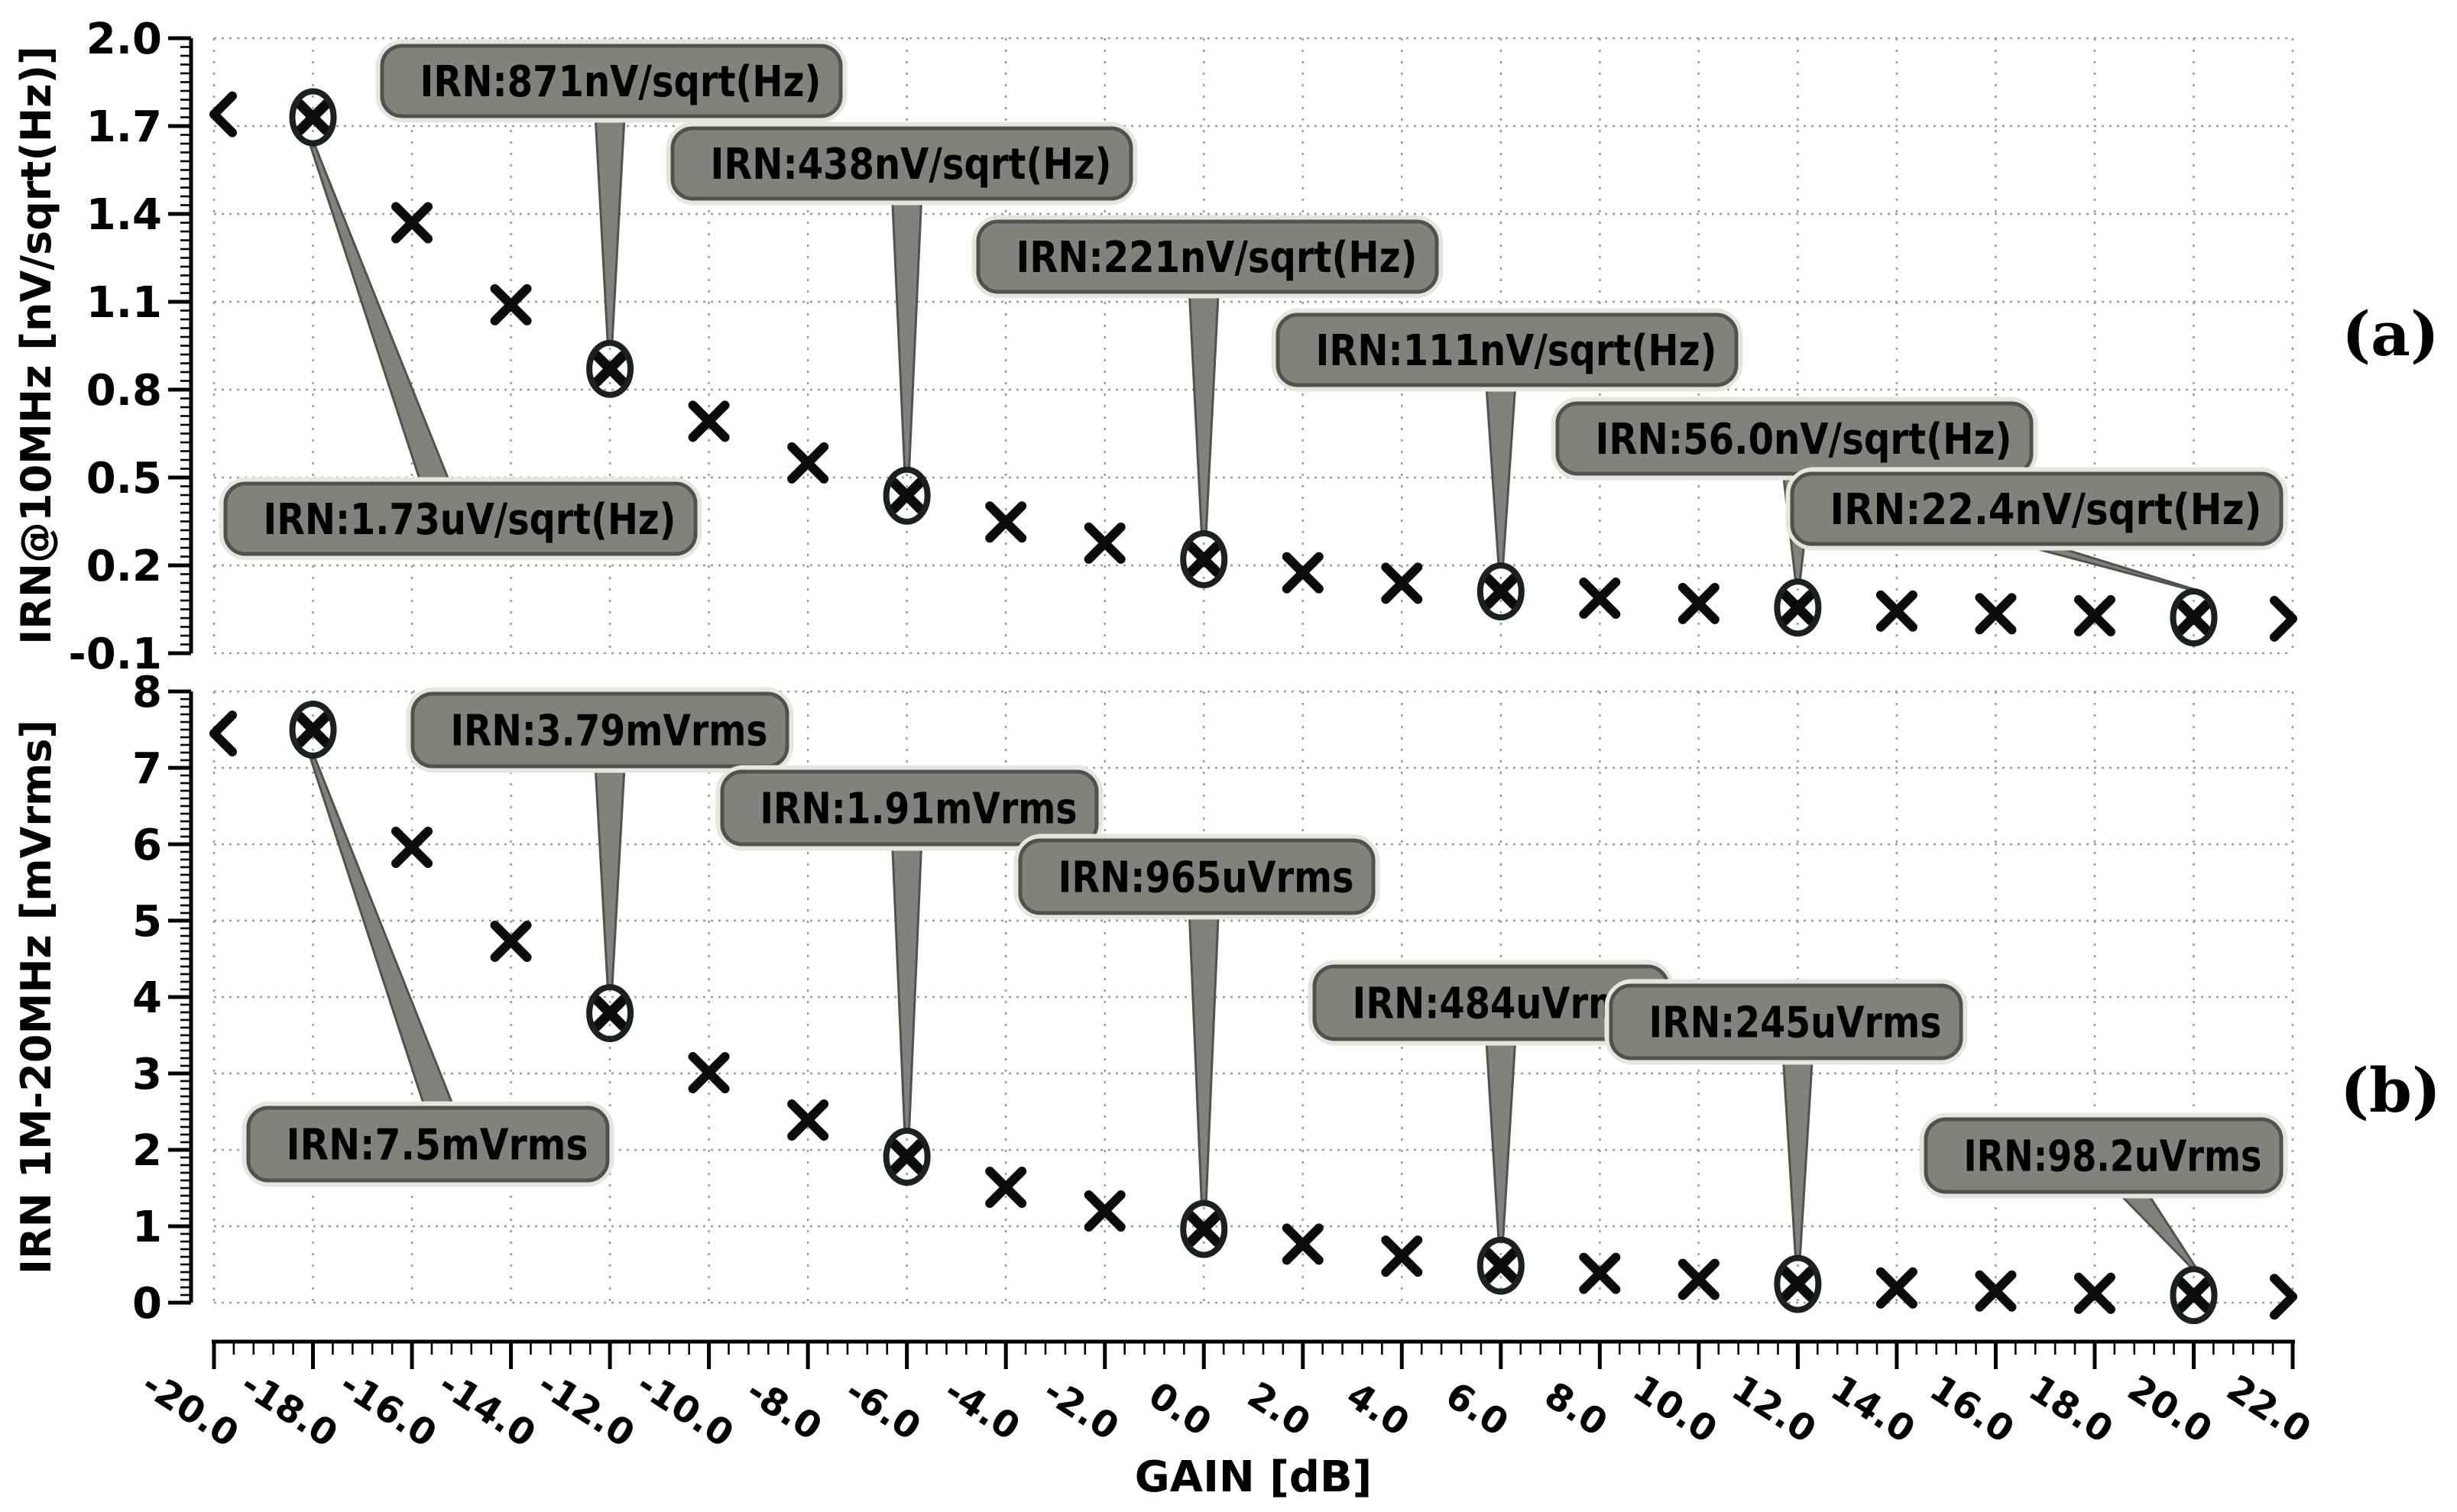 The height and width of the screenshot is (1512, 2457). What do you see at coordinates (1773, 1409) in the screenshot?
I see `x-tick-label: 12.0` at bounding box center [1773, 1409].